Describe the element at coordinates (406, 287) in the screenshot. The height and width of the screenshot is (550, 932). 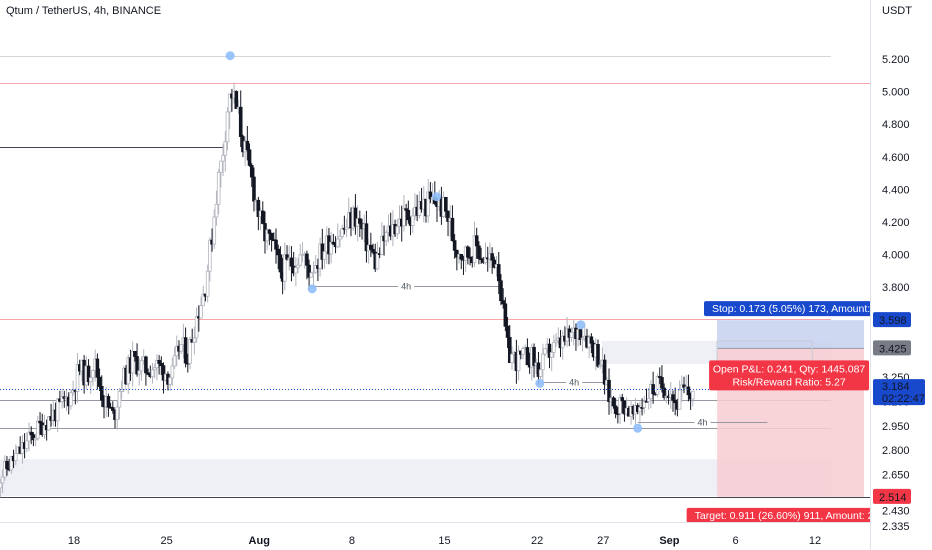
I see `timeframe-label-0: 4h` at that location.